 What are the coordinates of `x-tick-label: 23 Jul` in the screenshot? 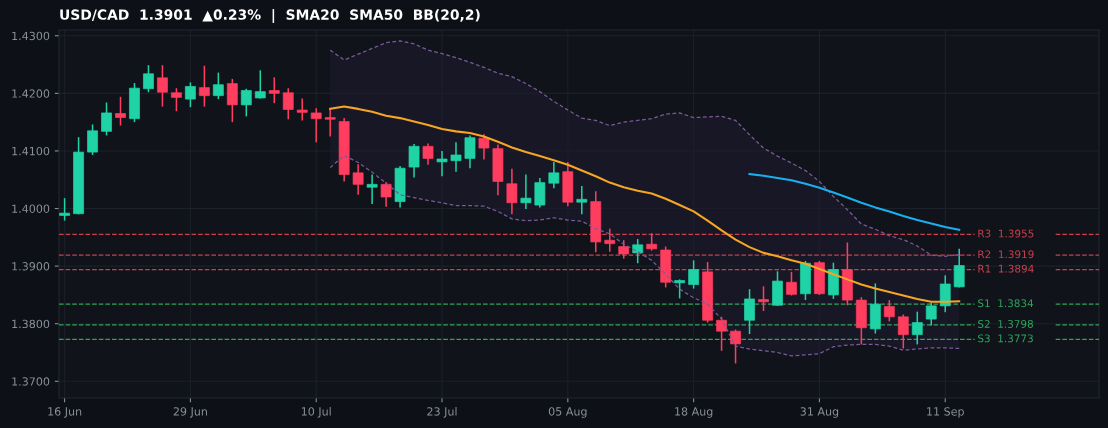 It's located at (442, 412).